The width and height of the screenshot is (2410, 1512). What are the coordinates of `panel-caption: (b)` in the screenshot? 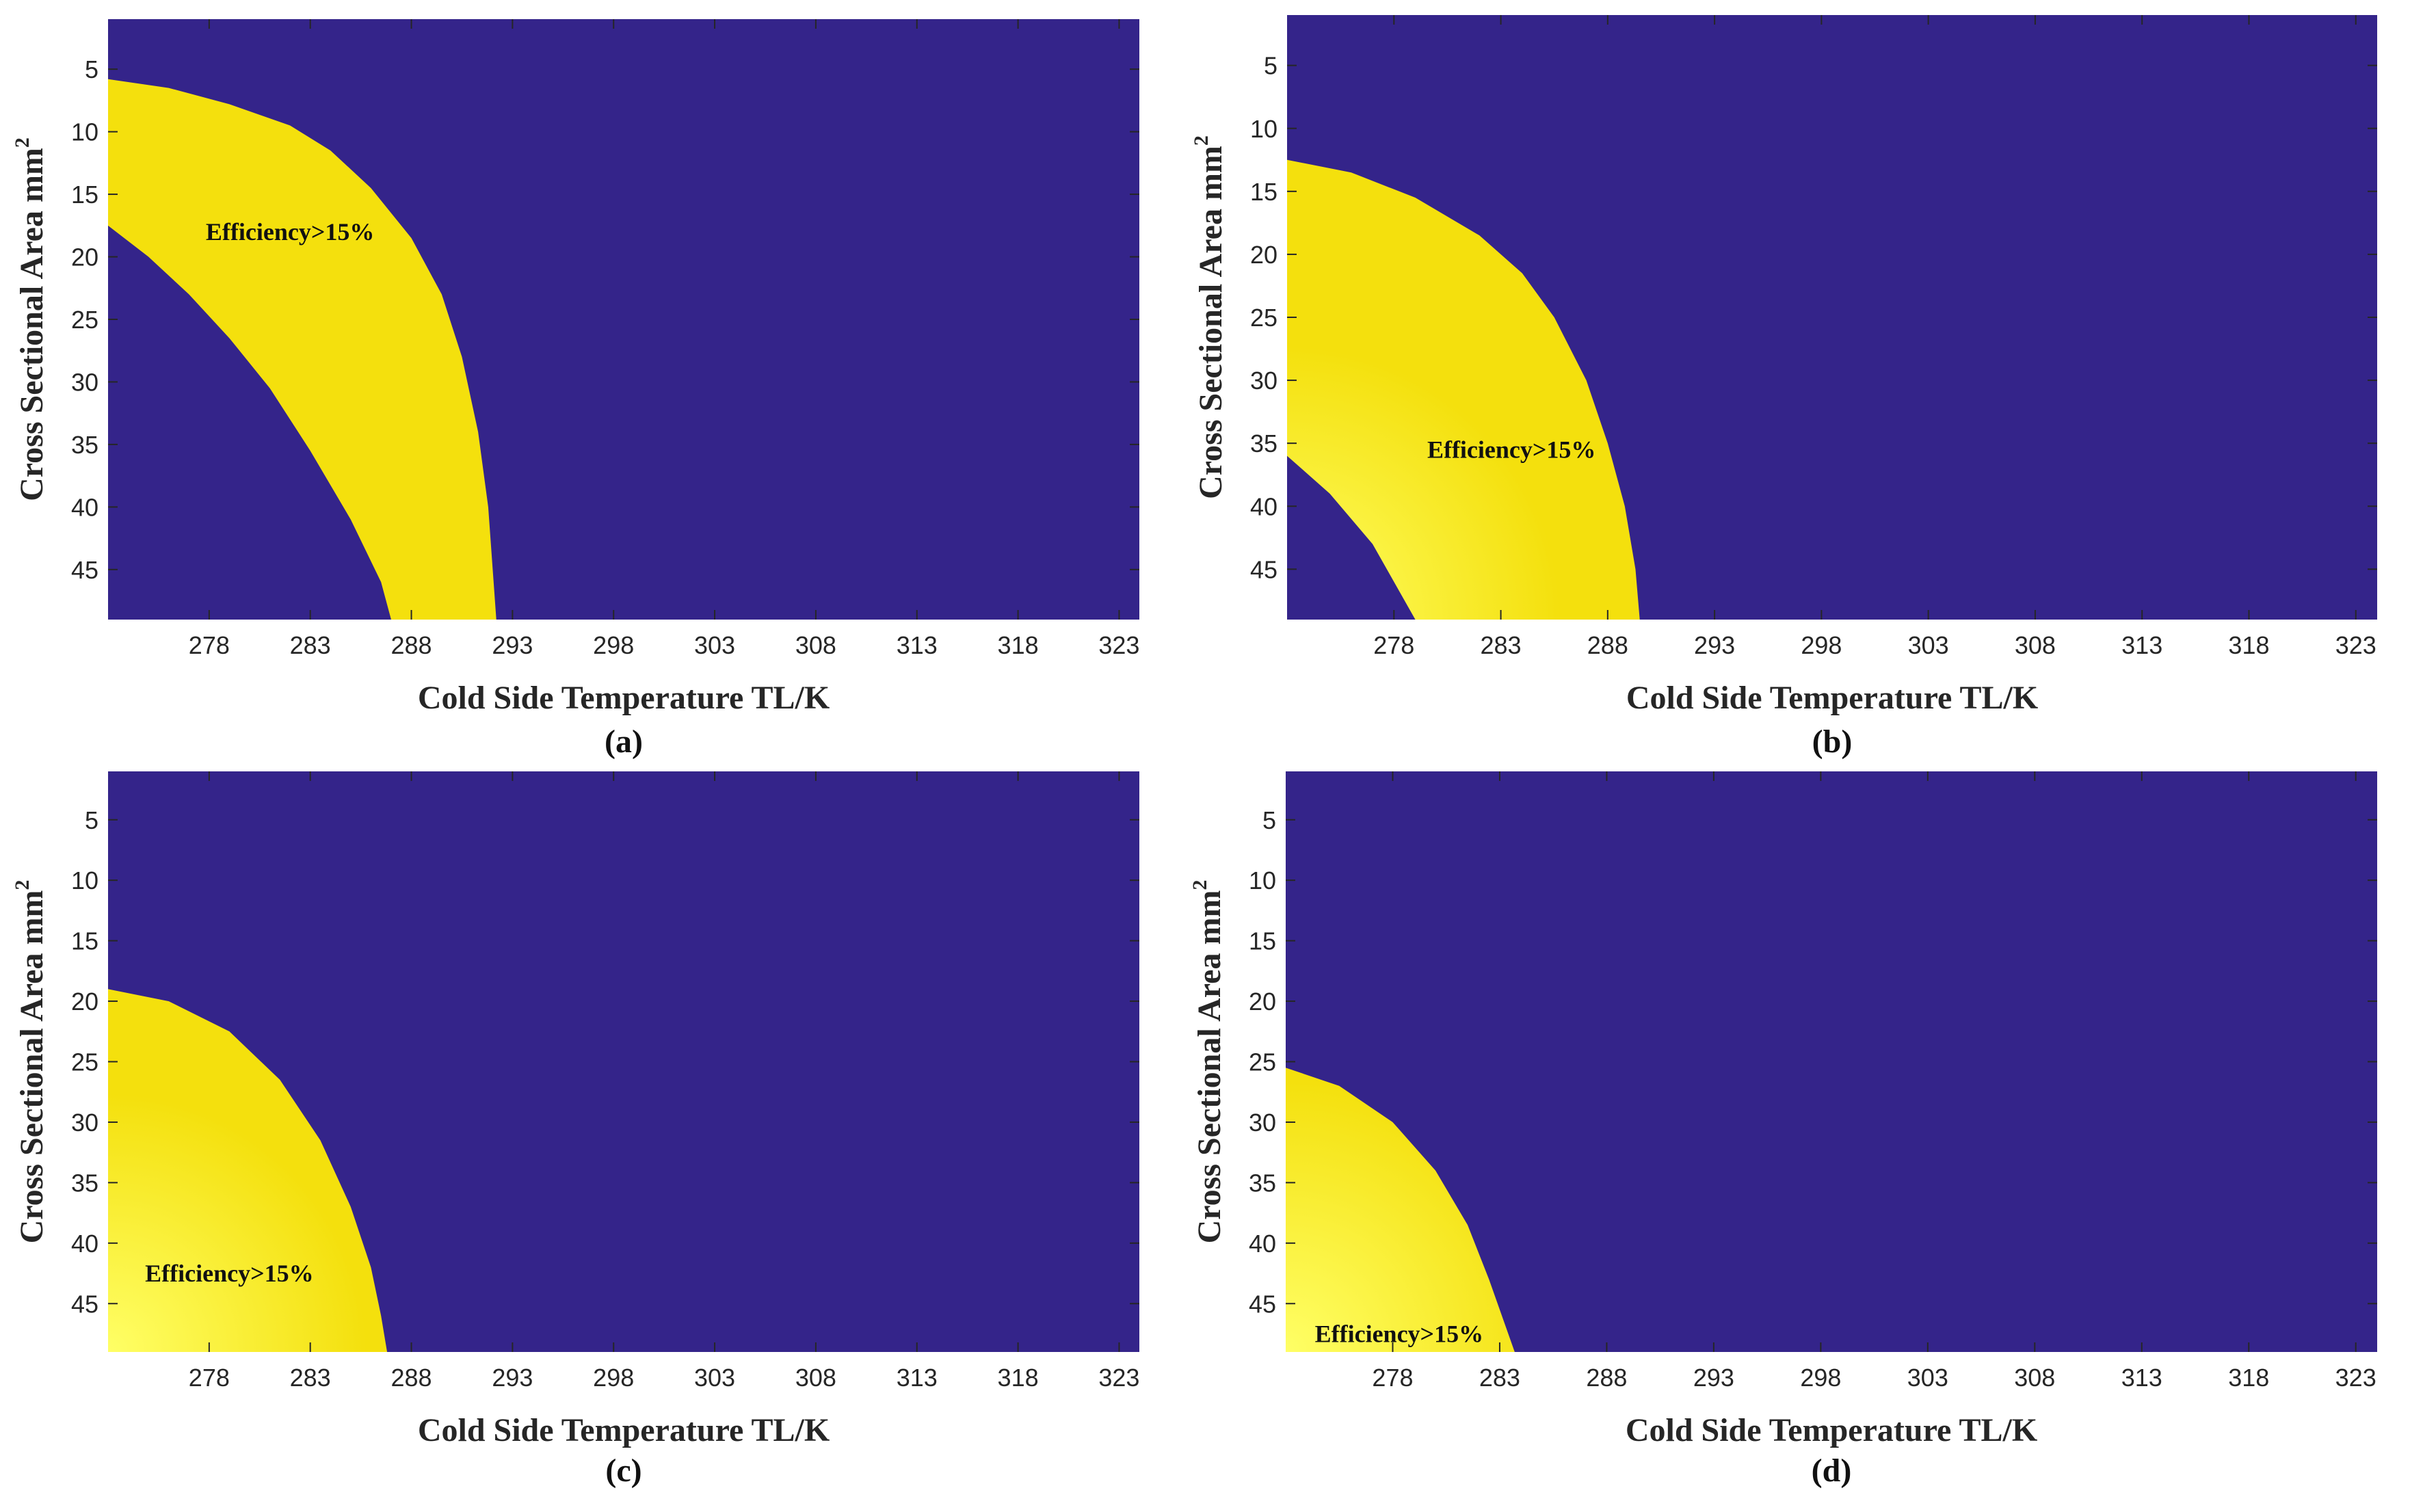 It's located at (1832, 742).